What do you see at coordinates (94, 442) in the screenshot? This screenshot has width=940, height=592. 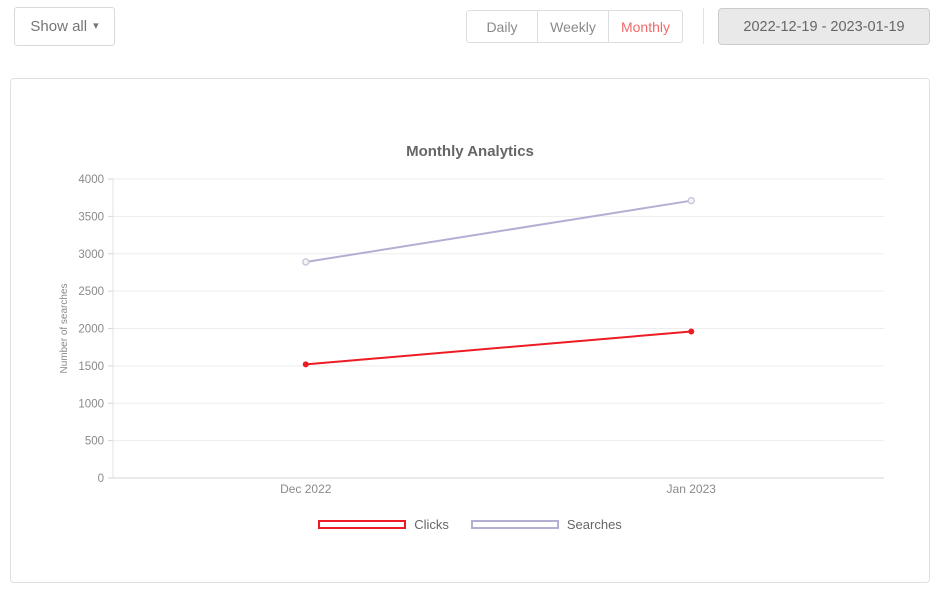 I see `y-tick-label: 500` at bounding box center [94, 442].